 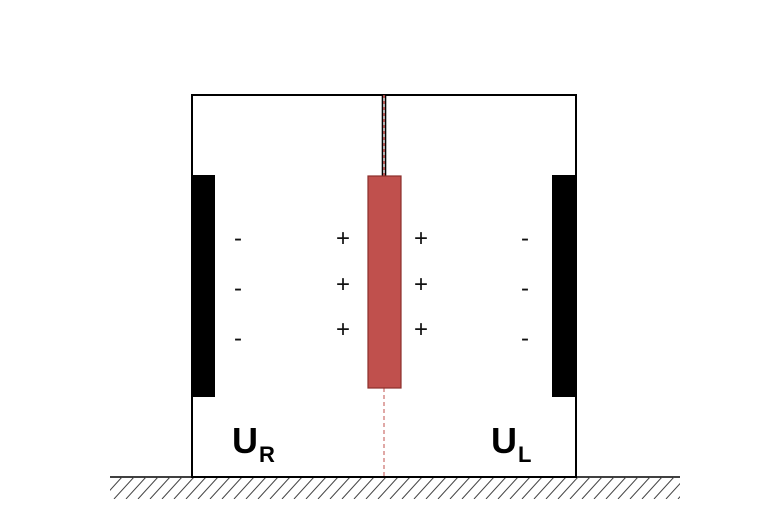 What do you see at coordinates (343, 238) in the screenshot?
I see `electrode-left-sign-1: +` at bounding box center [343, 238].